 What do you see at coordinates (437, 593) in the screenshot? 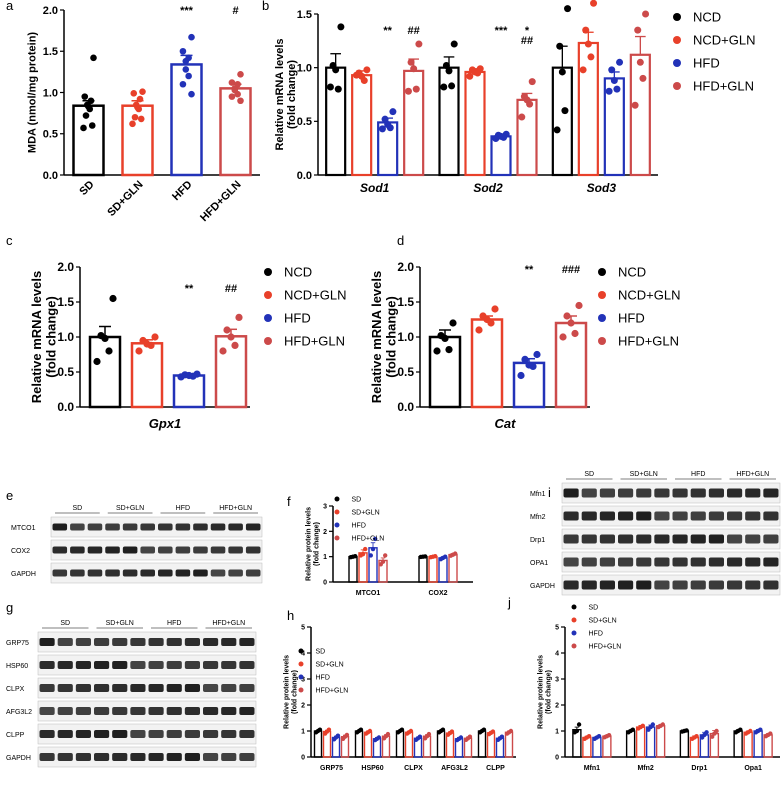
I see `x-tick-label: COX2` at bounding box center [437, 593].